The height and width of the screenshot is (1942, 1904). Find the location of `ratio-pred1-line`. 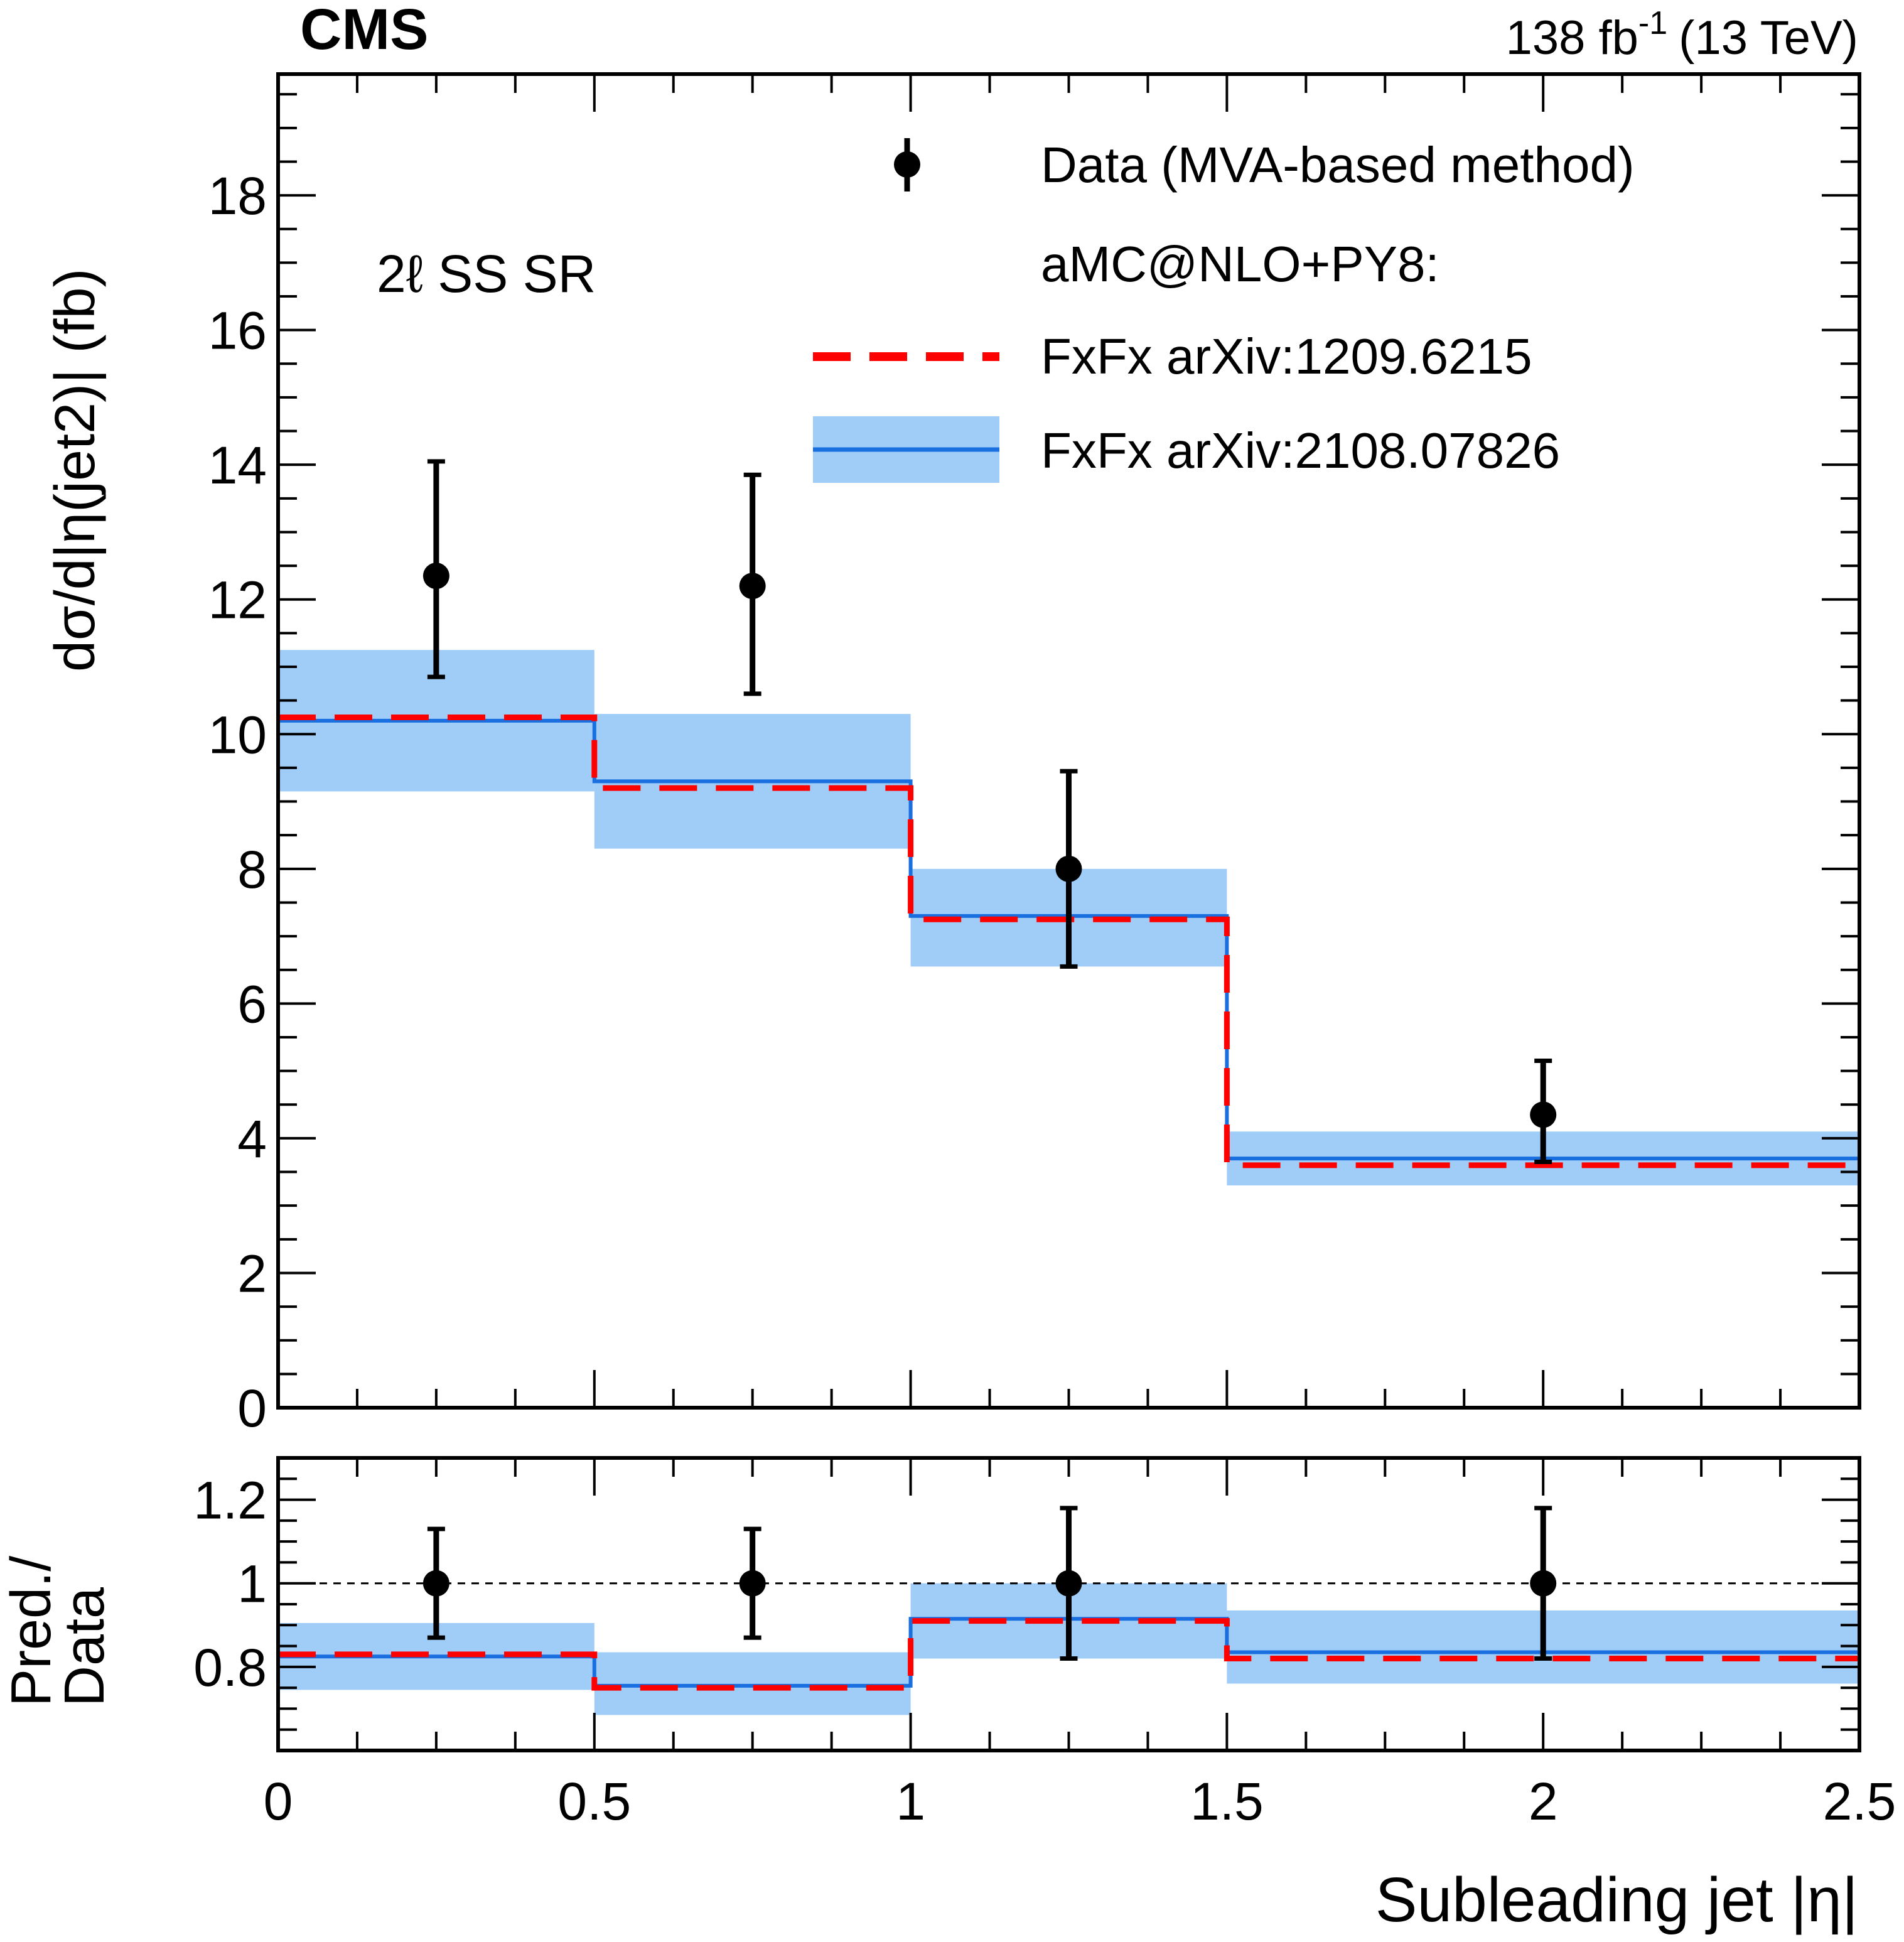

ratio-pred1-line is located at coordinates (1068, 1654).